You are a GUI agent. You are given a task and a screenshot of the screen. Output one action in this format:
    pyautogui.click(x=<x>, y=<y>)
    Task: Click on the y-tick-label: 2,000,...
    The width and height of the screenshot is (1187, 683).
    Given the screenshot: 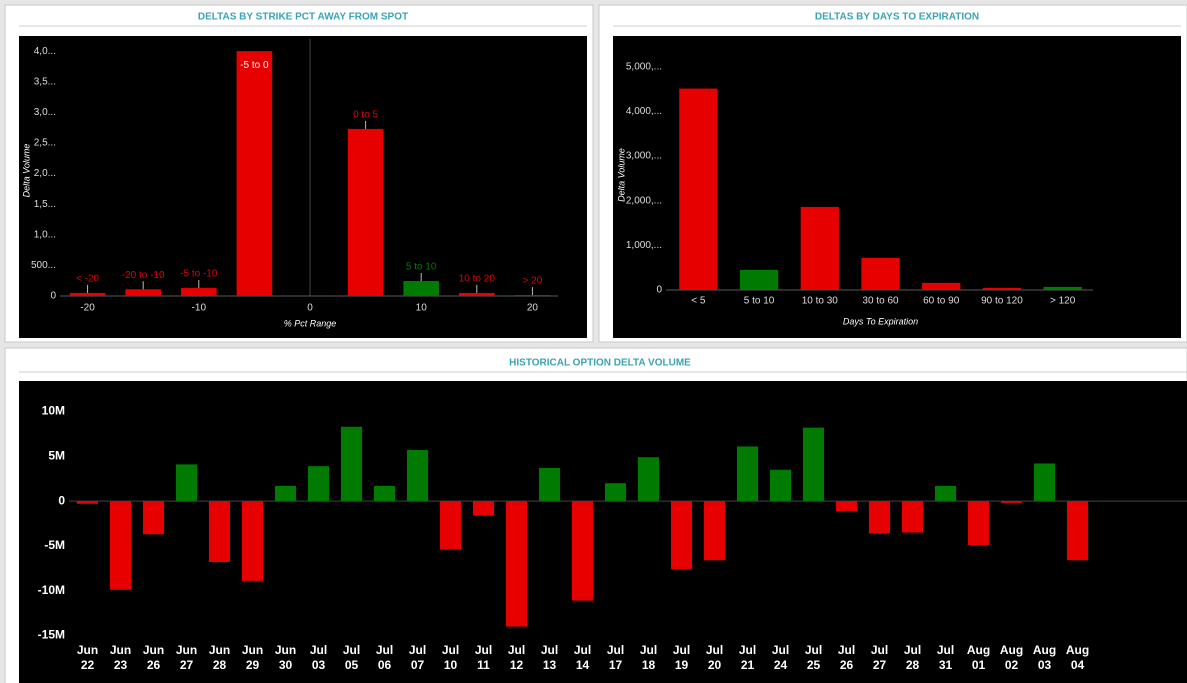 What is the action you would take?
    pyautogui.click(x=644, y=200)
    